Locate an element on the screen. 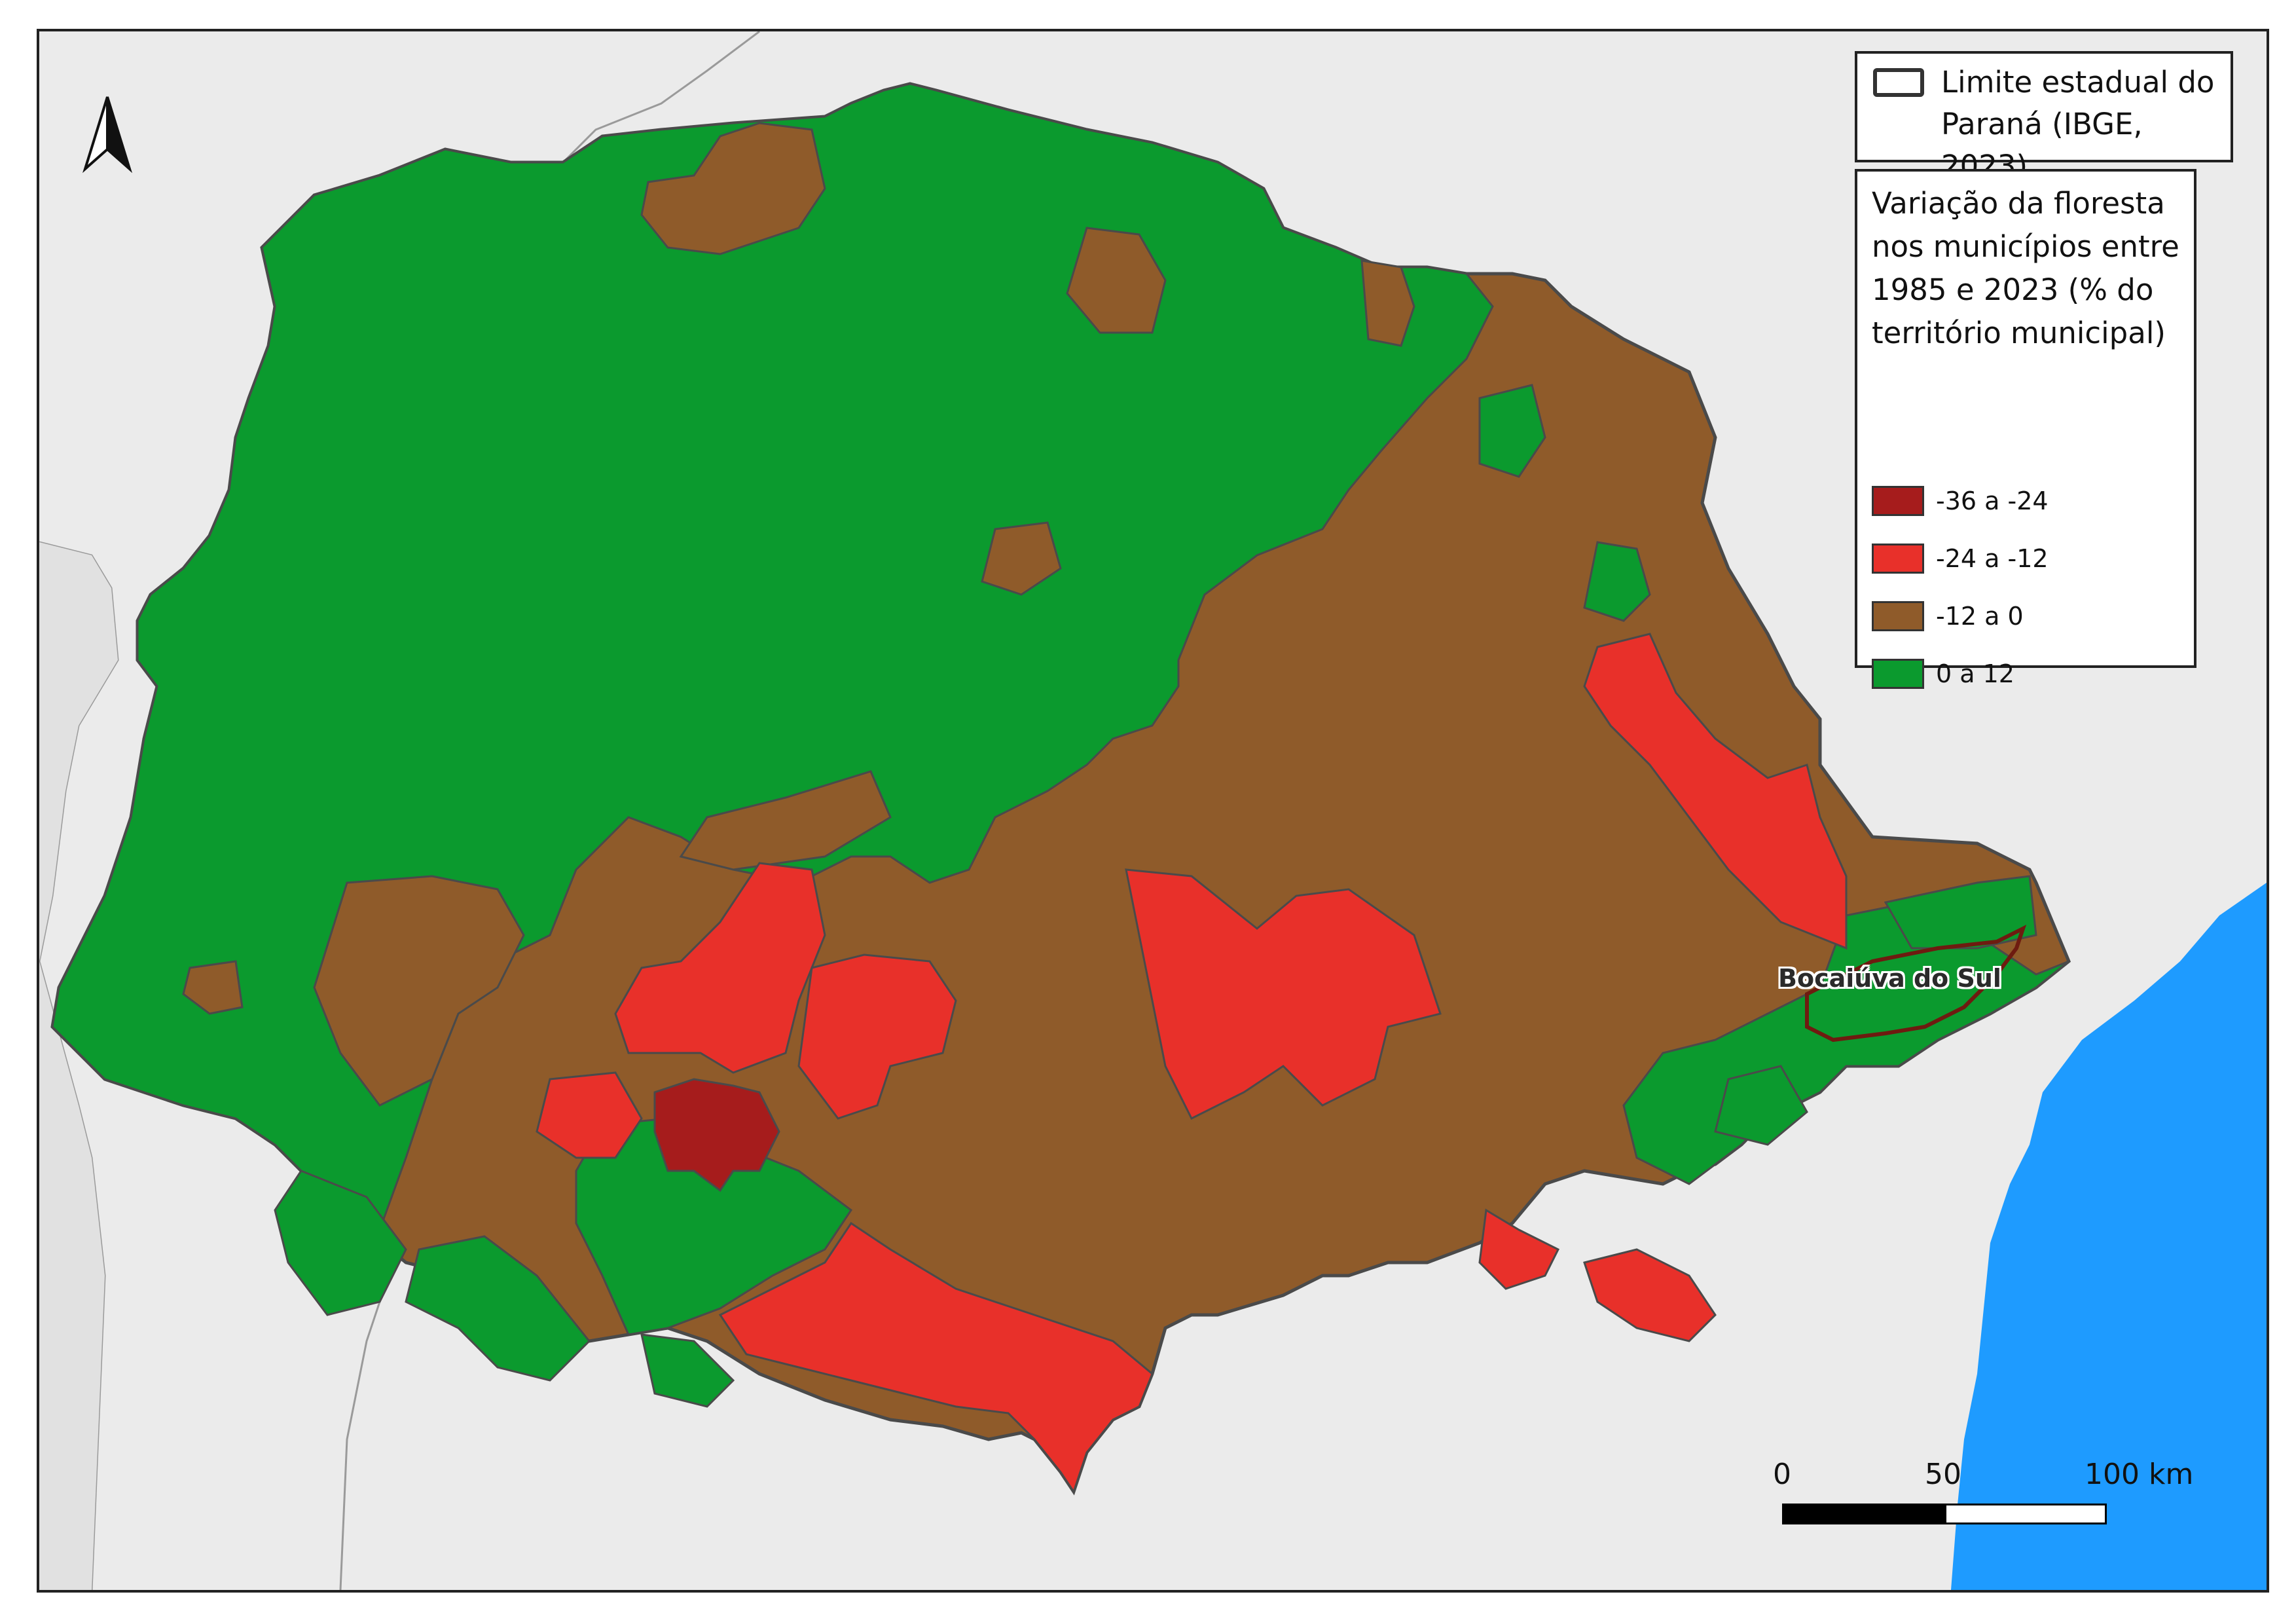 This screenshot has width=2296, height=1624. scale-bar is located at coordinates (1944, 1514).